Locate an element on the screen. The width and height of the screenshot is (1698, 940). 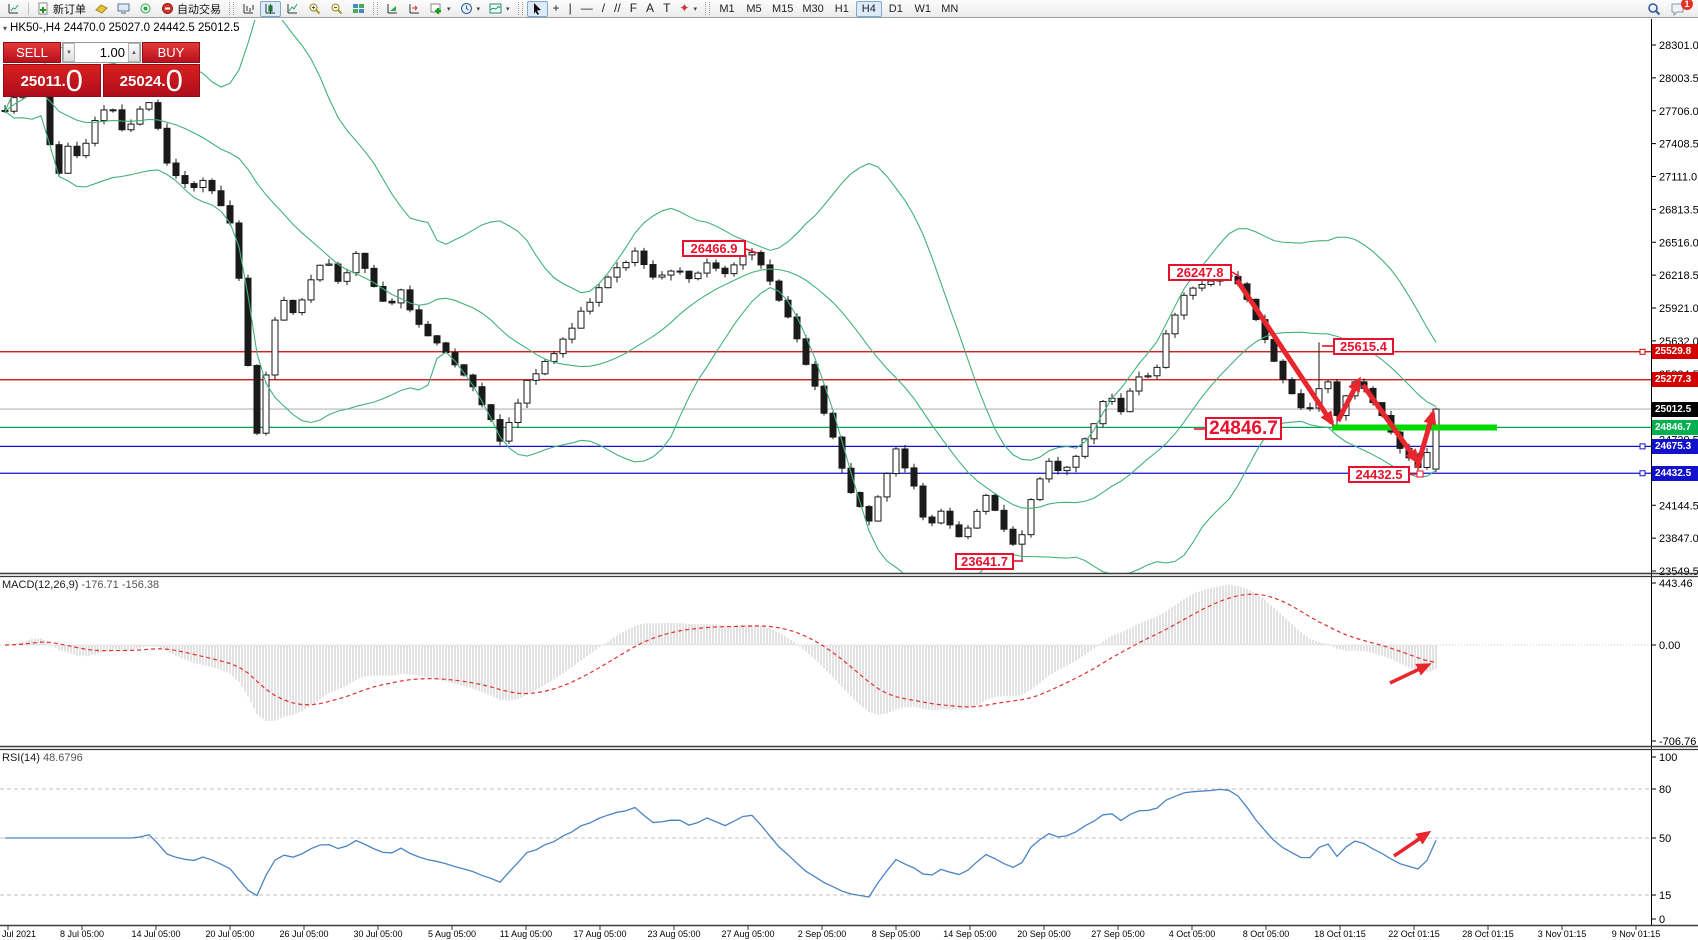
bar-chart-icon is located at coordinates (248, 9).